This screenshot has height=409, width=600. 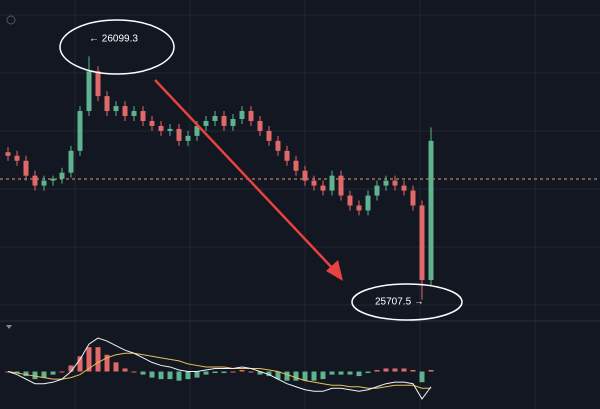 What do you see at coordinates (113, 39) in the screenshot?
I see `high-label: ← 26099.3` at bounding box center [113, 39].